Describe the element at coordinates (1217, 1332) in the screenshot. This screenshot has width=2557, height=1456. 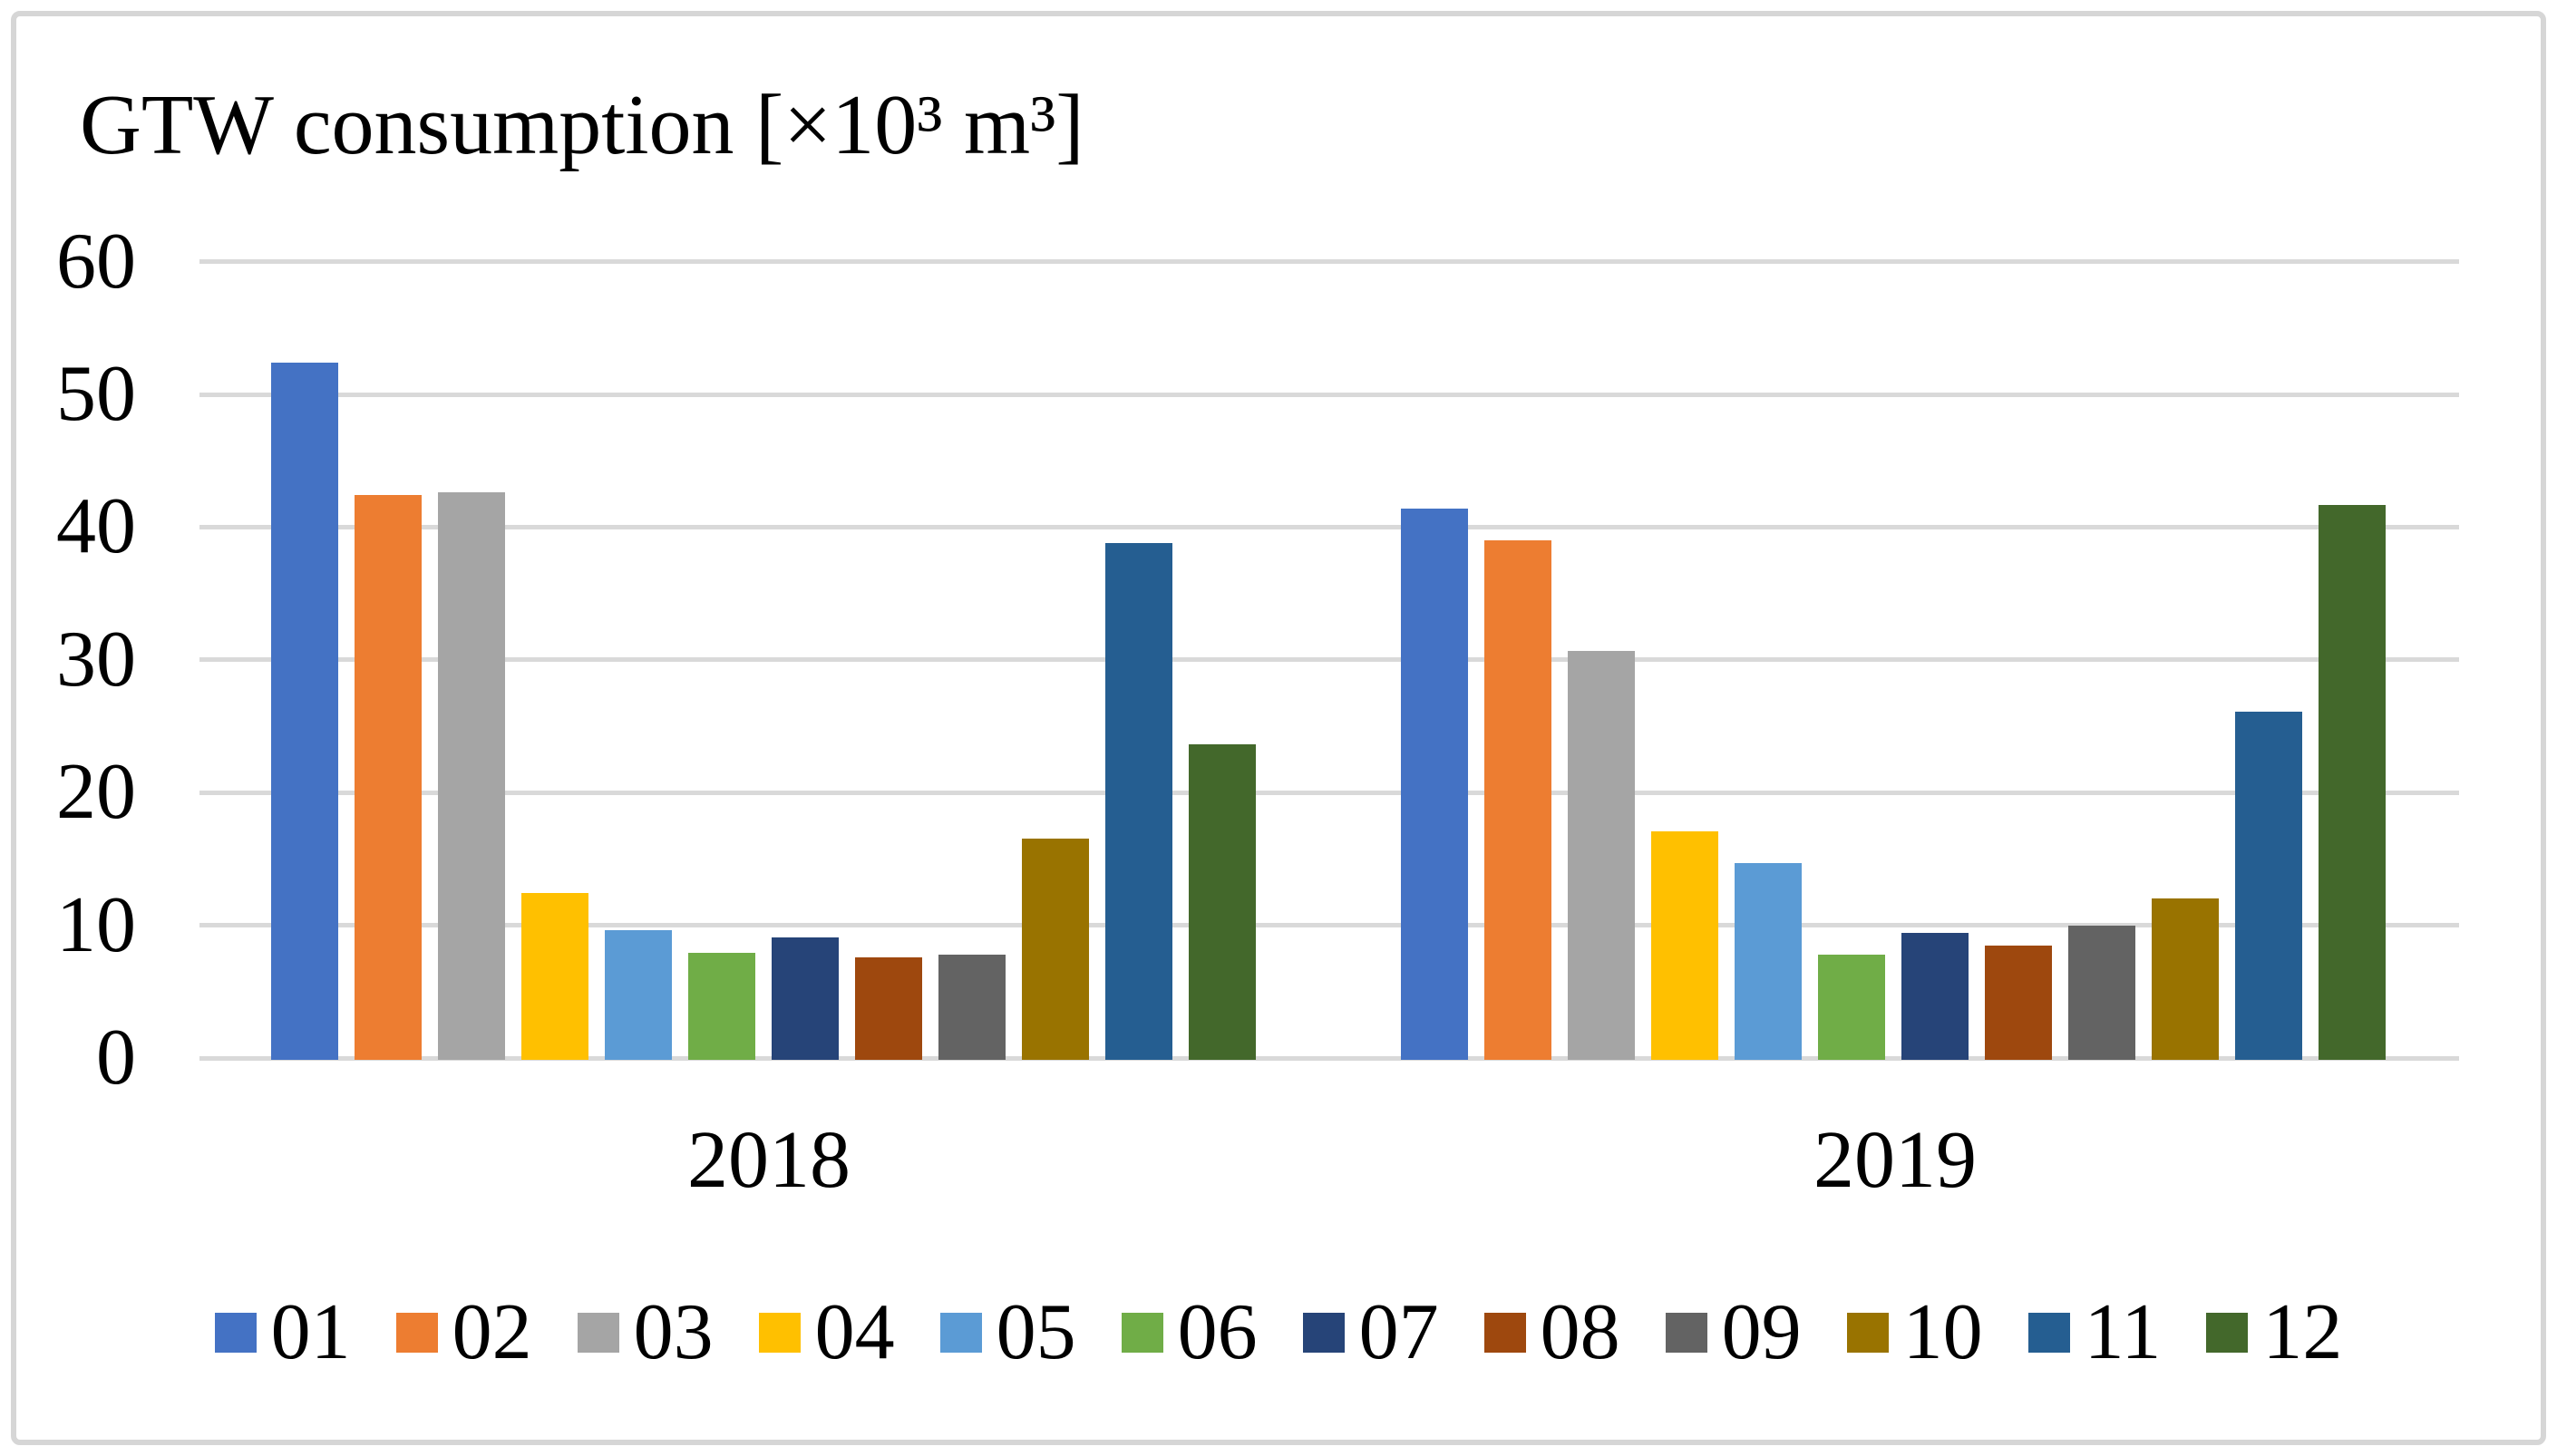
I see `legend-label: 06` at that location.